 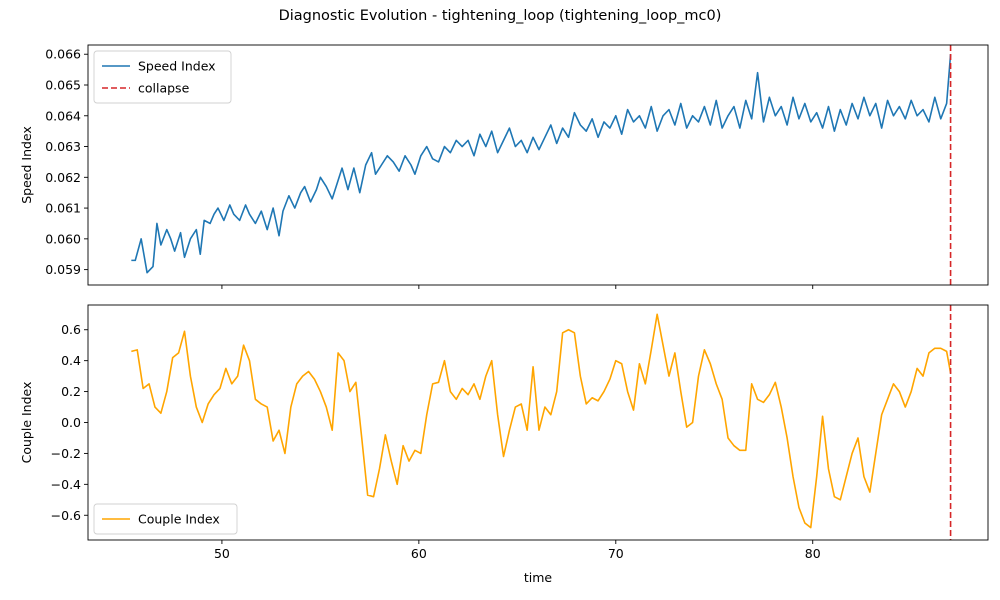 I want to click on y-tick-2-7: 0.6, so click(x=74, y=329).